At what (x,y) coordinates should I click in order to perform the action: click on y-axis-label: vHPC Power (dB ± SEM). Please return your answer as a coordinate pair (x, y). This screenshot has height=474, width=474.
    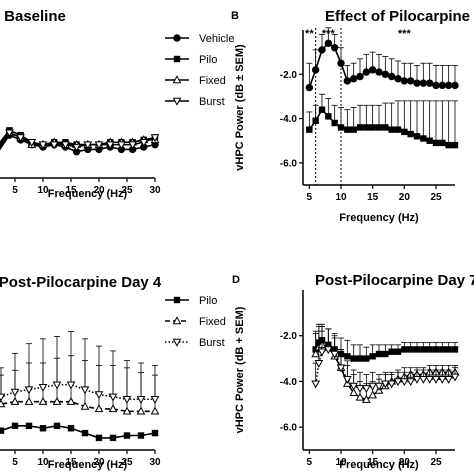
    Looking at the image, I should click on (240, 107).